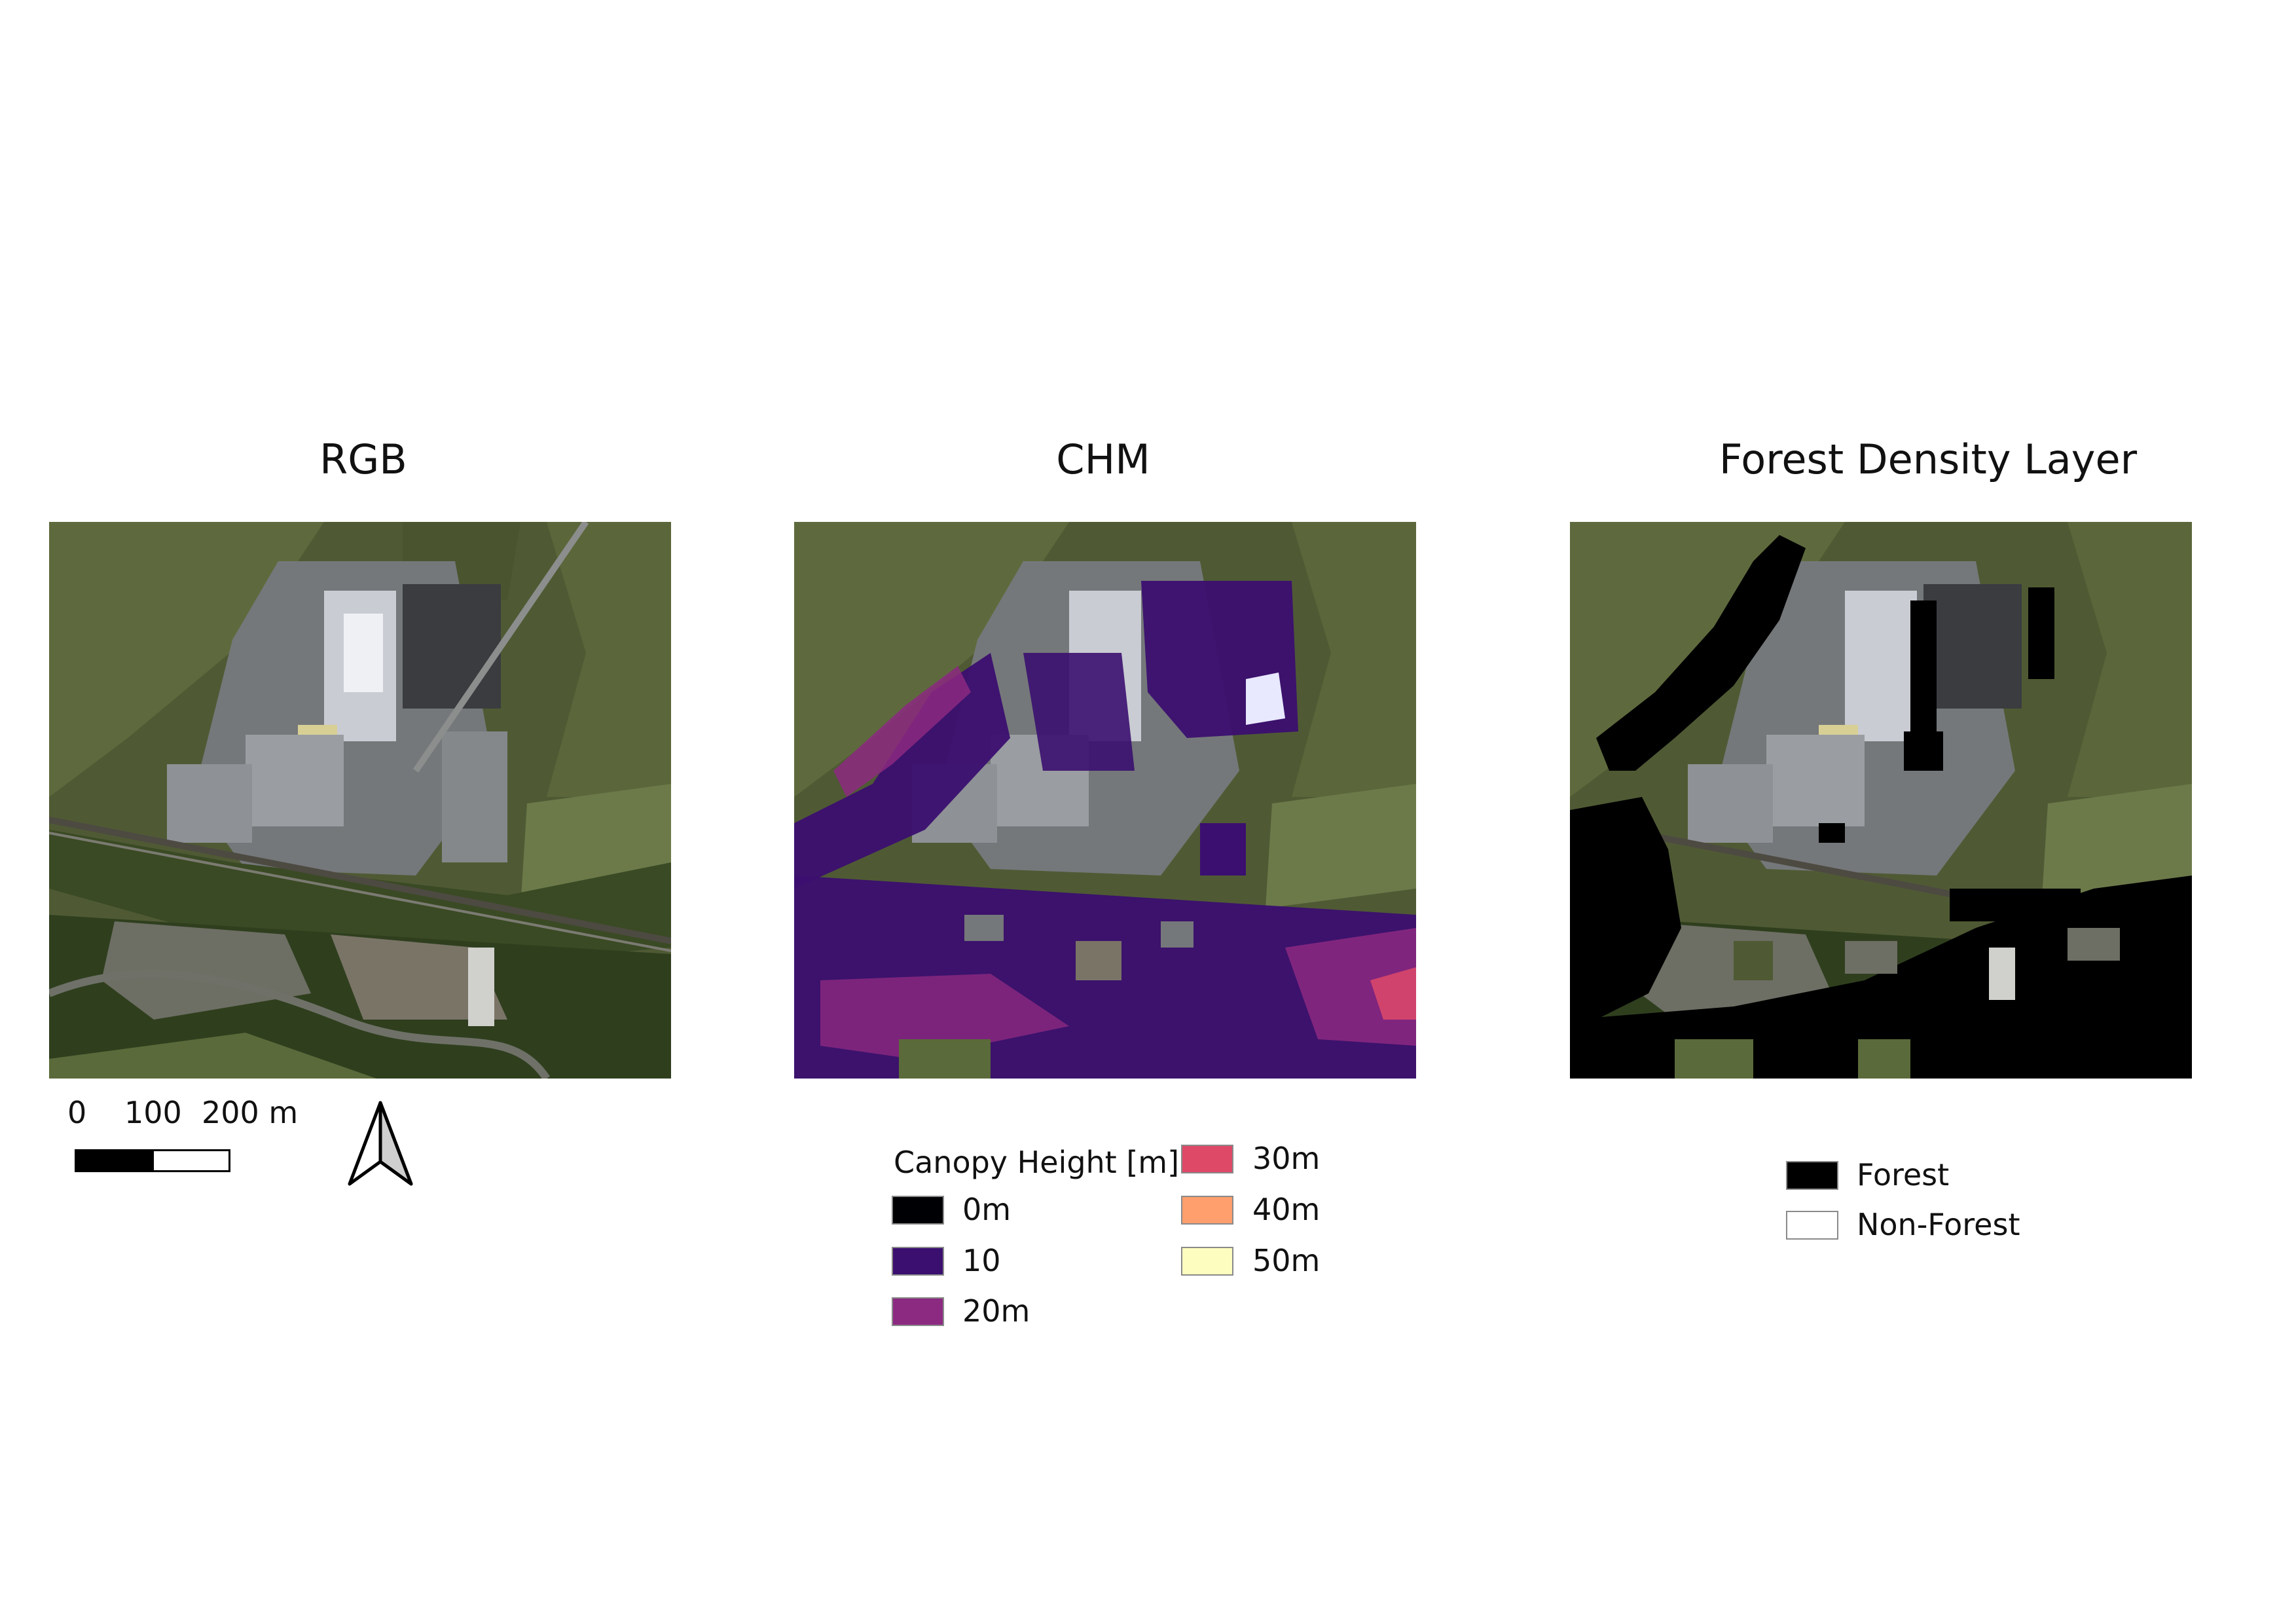 This screenshot has height=1624, width=2296. What do you see at coordinates (1207, 1159) in the screenshot?
I see `chm-legend-swatch-30m` at bounding box center [1207, 1159].